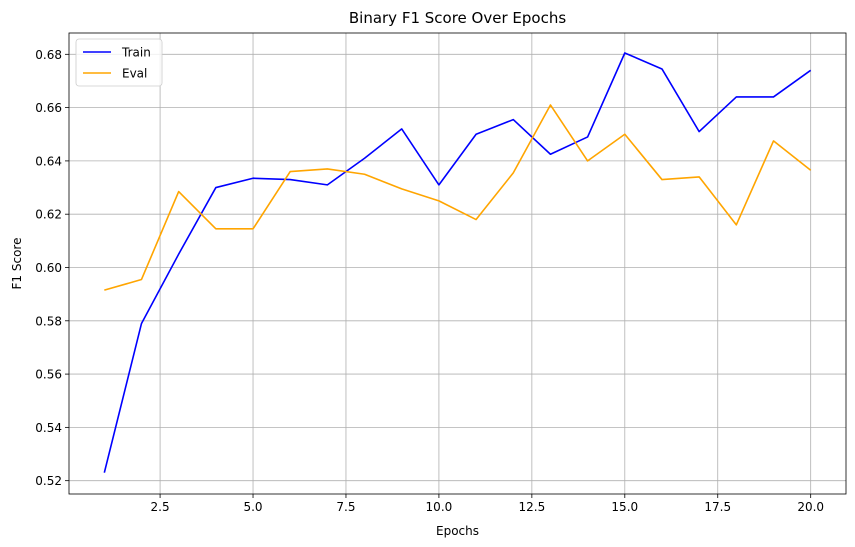  Describe the element at coordinates (439, 507) in the screenshot. I see `x-tick-label-3: 10.0` at that location.